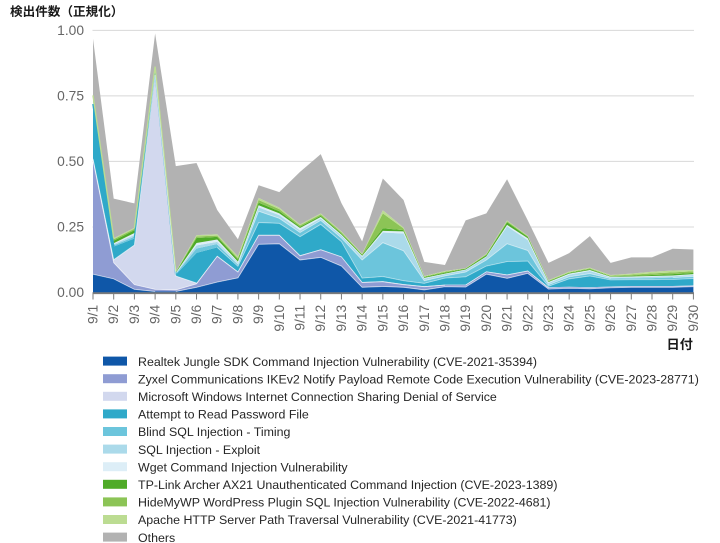 This screenshot has height=543, width=720. Describe the element at coordinates (279, 317) in the screenshot. I see `svg-text: 9/10` at that location.